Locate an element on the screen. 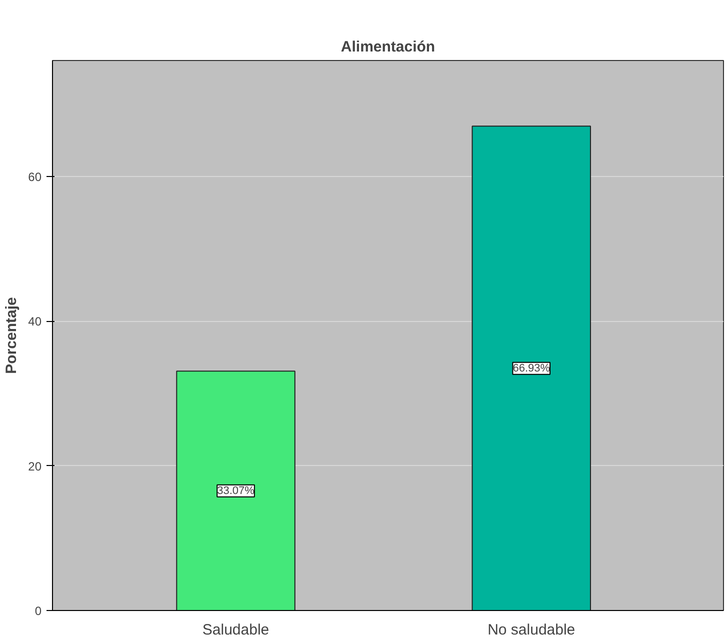 The image size is (728, 641). chart-title: Alimentación is located at coordinates (388, 47).